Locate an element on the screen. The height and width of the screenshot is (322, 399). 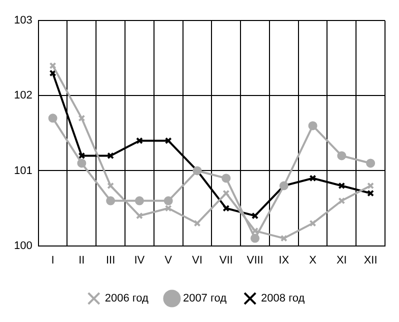
y-tick-label: 100 is located at coordinates (23, 246).